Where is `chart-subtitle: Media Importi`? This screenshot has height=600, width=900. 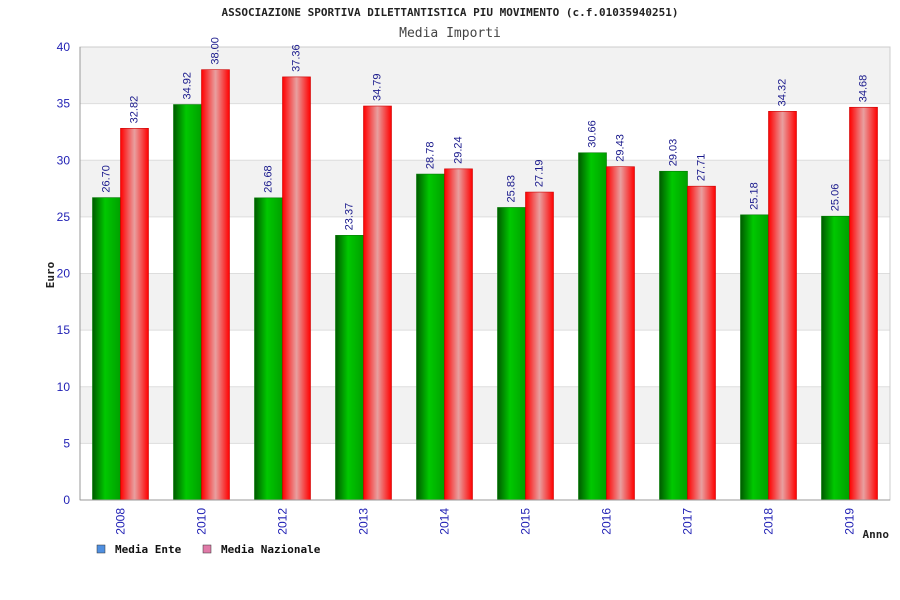
chart-subtitle: Media Importi is located at coordinates (450, 33).